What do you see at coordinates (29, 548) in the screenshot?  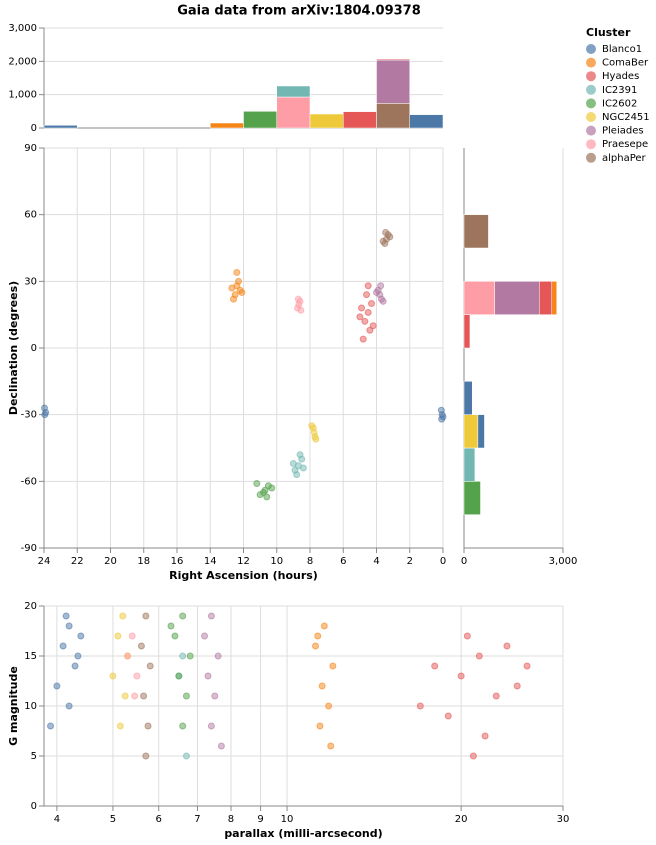 I see `y-tick-label: -90` at bounding box center [29, 548].